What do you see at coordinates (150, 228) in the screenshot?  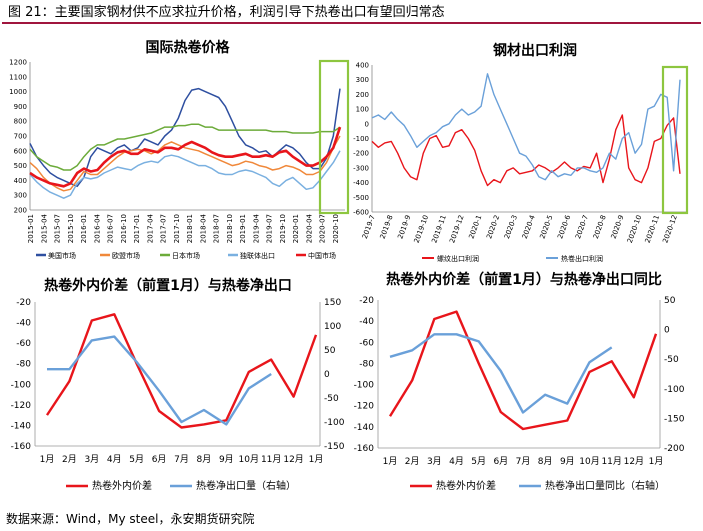 I see `chart1-xtick: 2017-04` at bounding box center [150, 228].